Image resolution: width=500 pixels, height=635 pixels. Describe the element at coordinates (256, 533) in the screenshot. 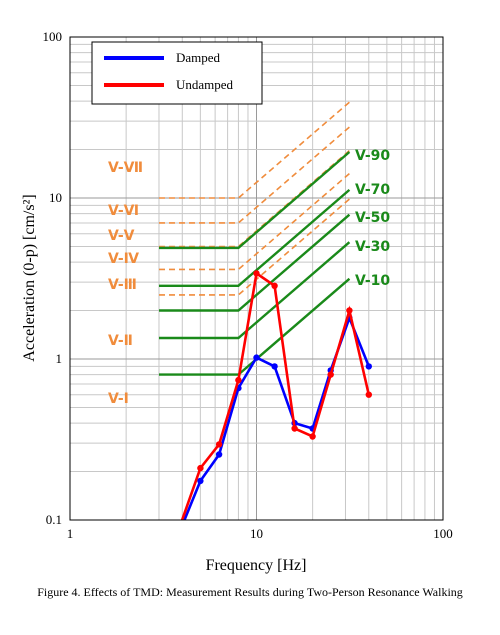

I see `x-tick-label: 10` at that location.